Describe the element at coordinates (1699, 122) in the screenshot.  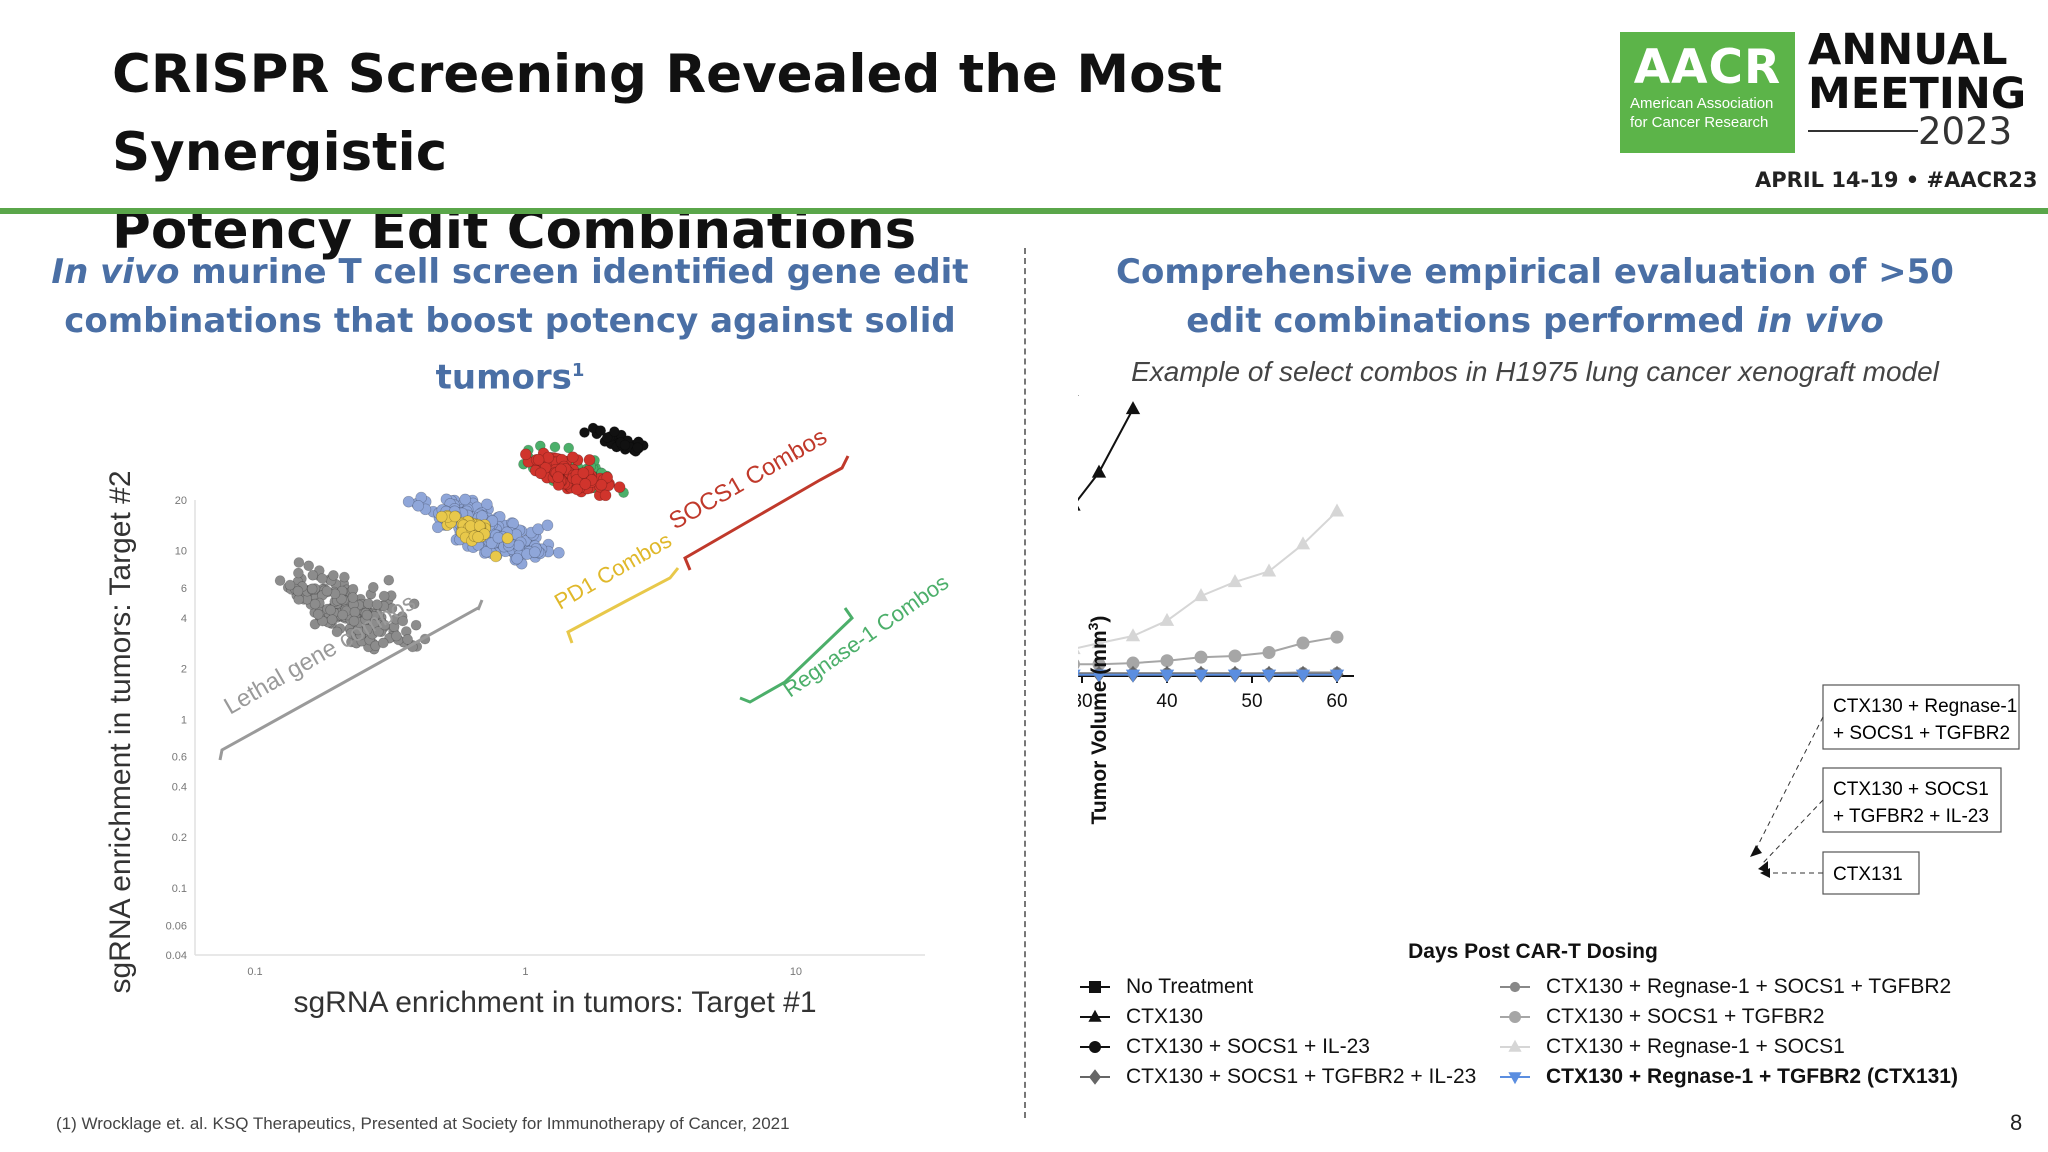
I see `aacr-logo-subtitle-line2: for Cancer Research` at that location.